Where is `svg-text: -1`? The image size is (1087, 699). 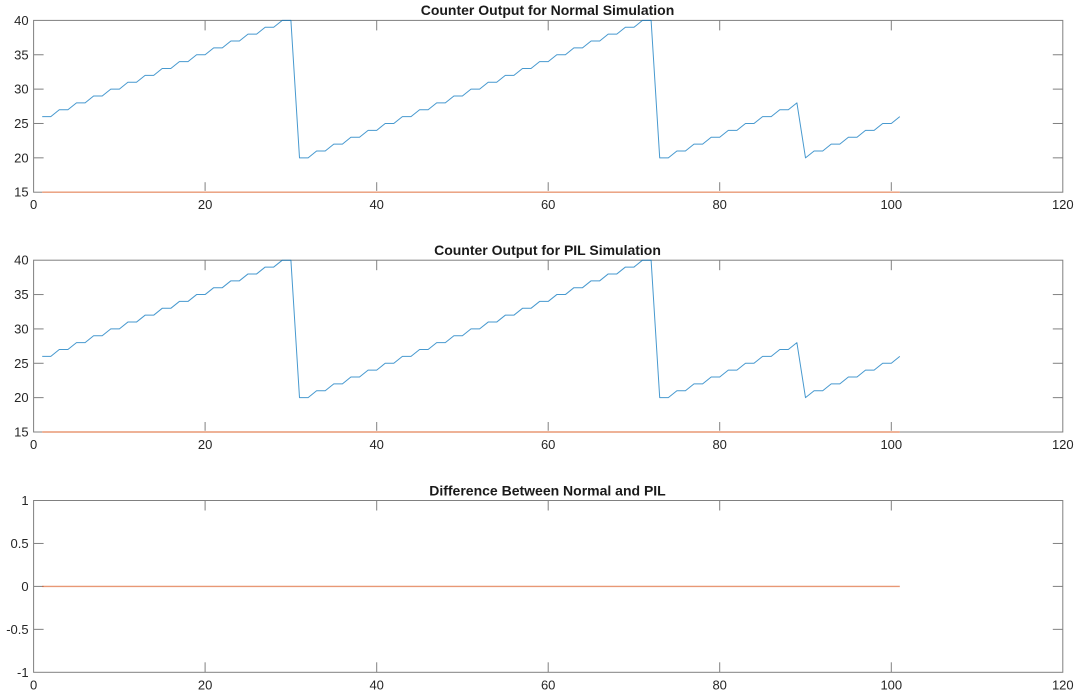 svg-text: -1 is located at coordinates (23, 672).